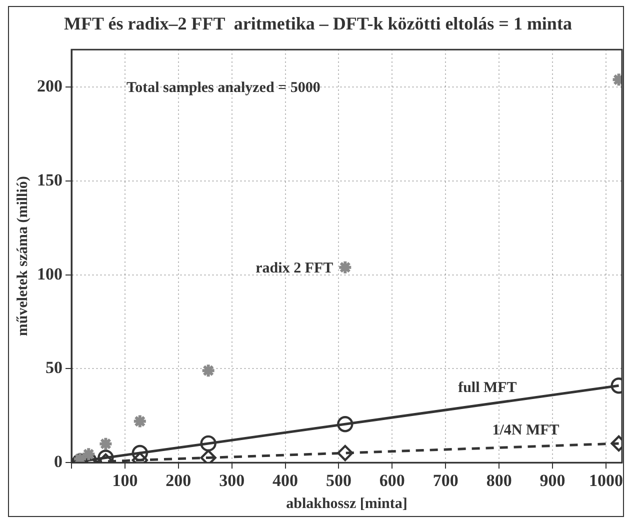 The width and height of the screenshot is (632, 523). Describe the element at coordinates (22, 256) in the screenshot. I see `y-axis-title: műveletek száma (millió)` at that location.